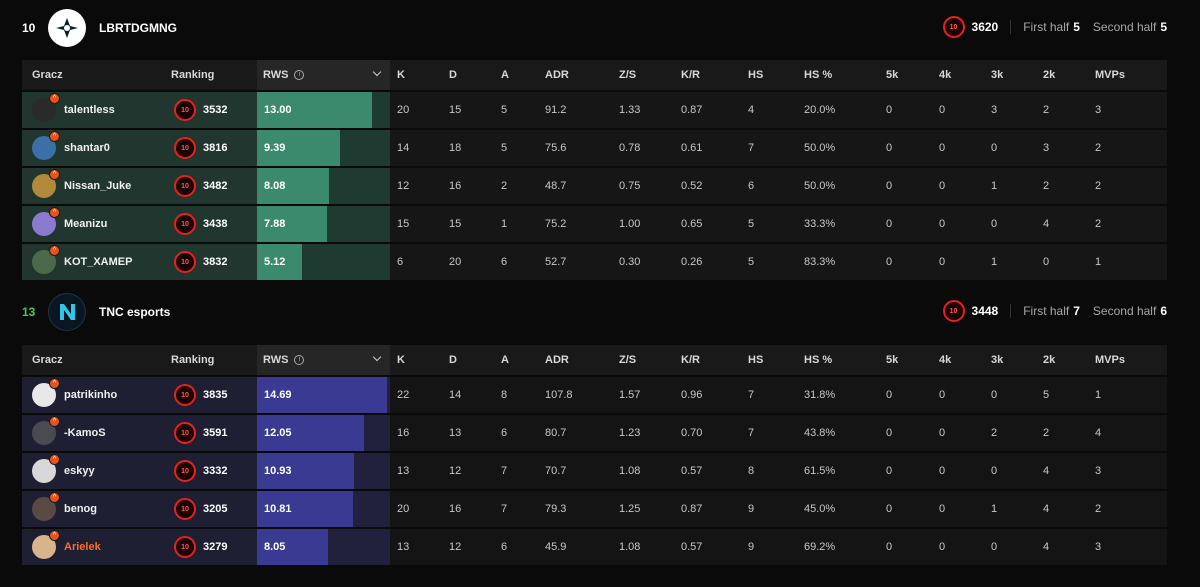 The width and height of the screenshot is (1200, 587). I want to click on player-cell: ^ Arielek, so click(94, 547).